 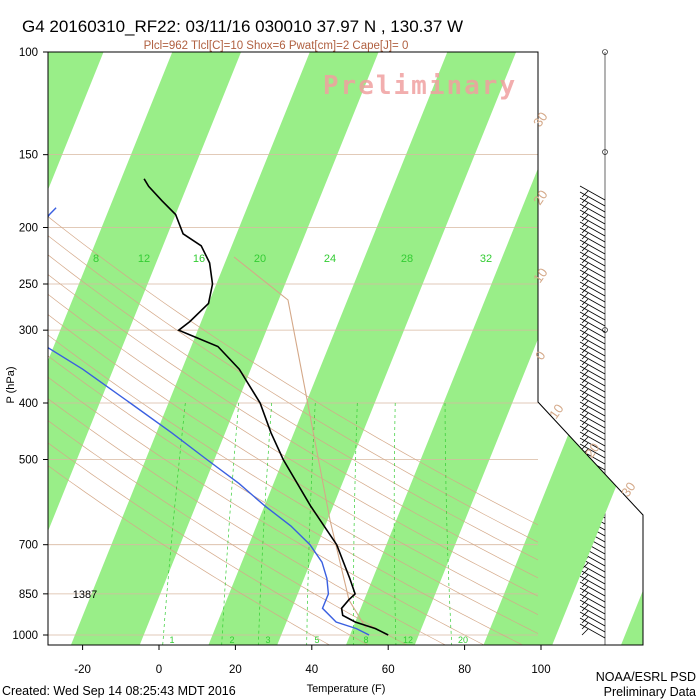 What do you see at coordinates (408, 640) in the screenshot?
I see `mixing-ratio-bottom-label: 12` at bounding box center [408, 640].